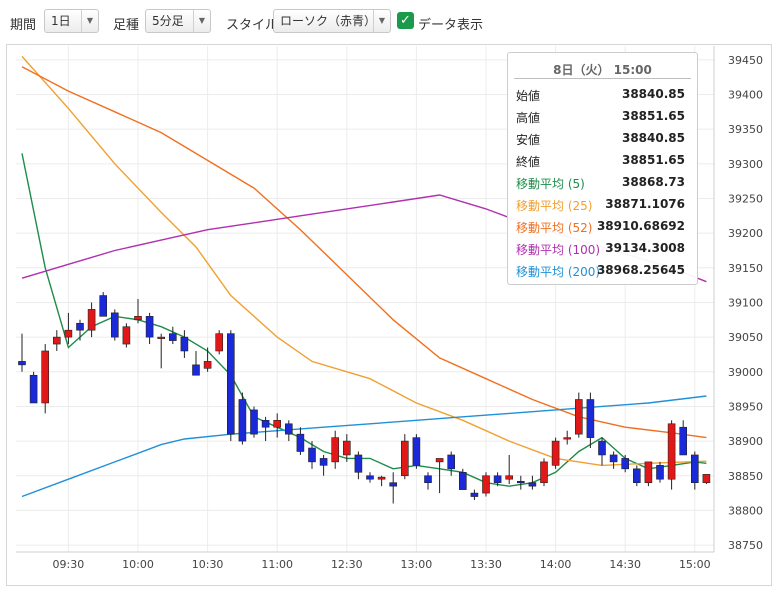  Describe the element at coordinates (745, 164) in the screenshot. I see `y-tick-label: 39300` at that location.